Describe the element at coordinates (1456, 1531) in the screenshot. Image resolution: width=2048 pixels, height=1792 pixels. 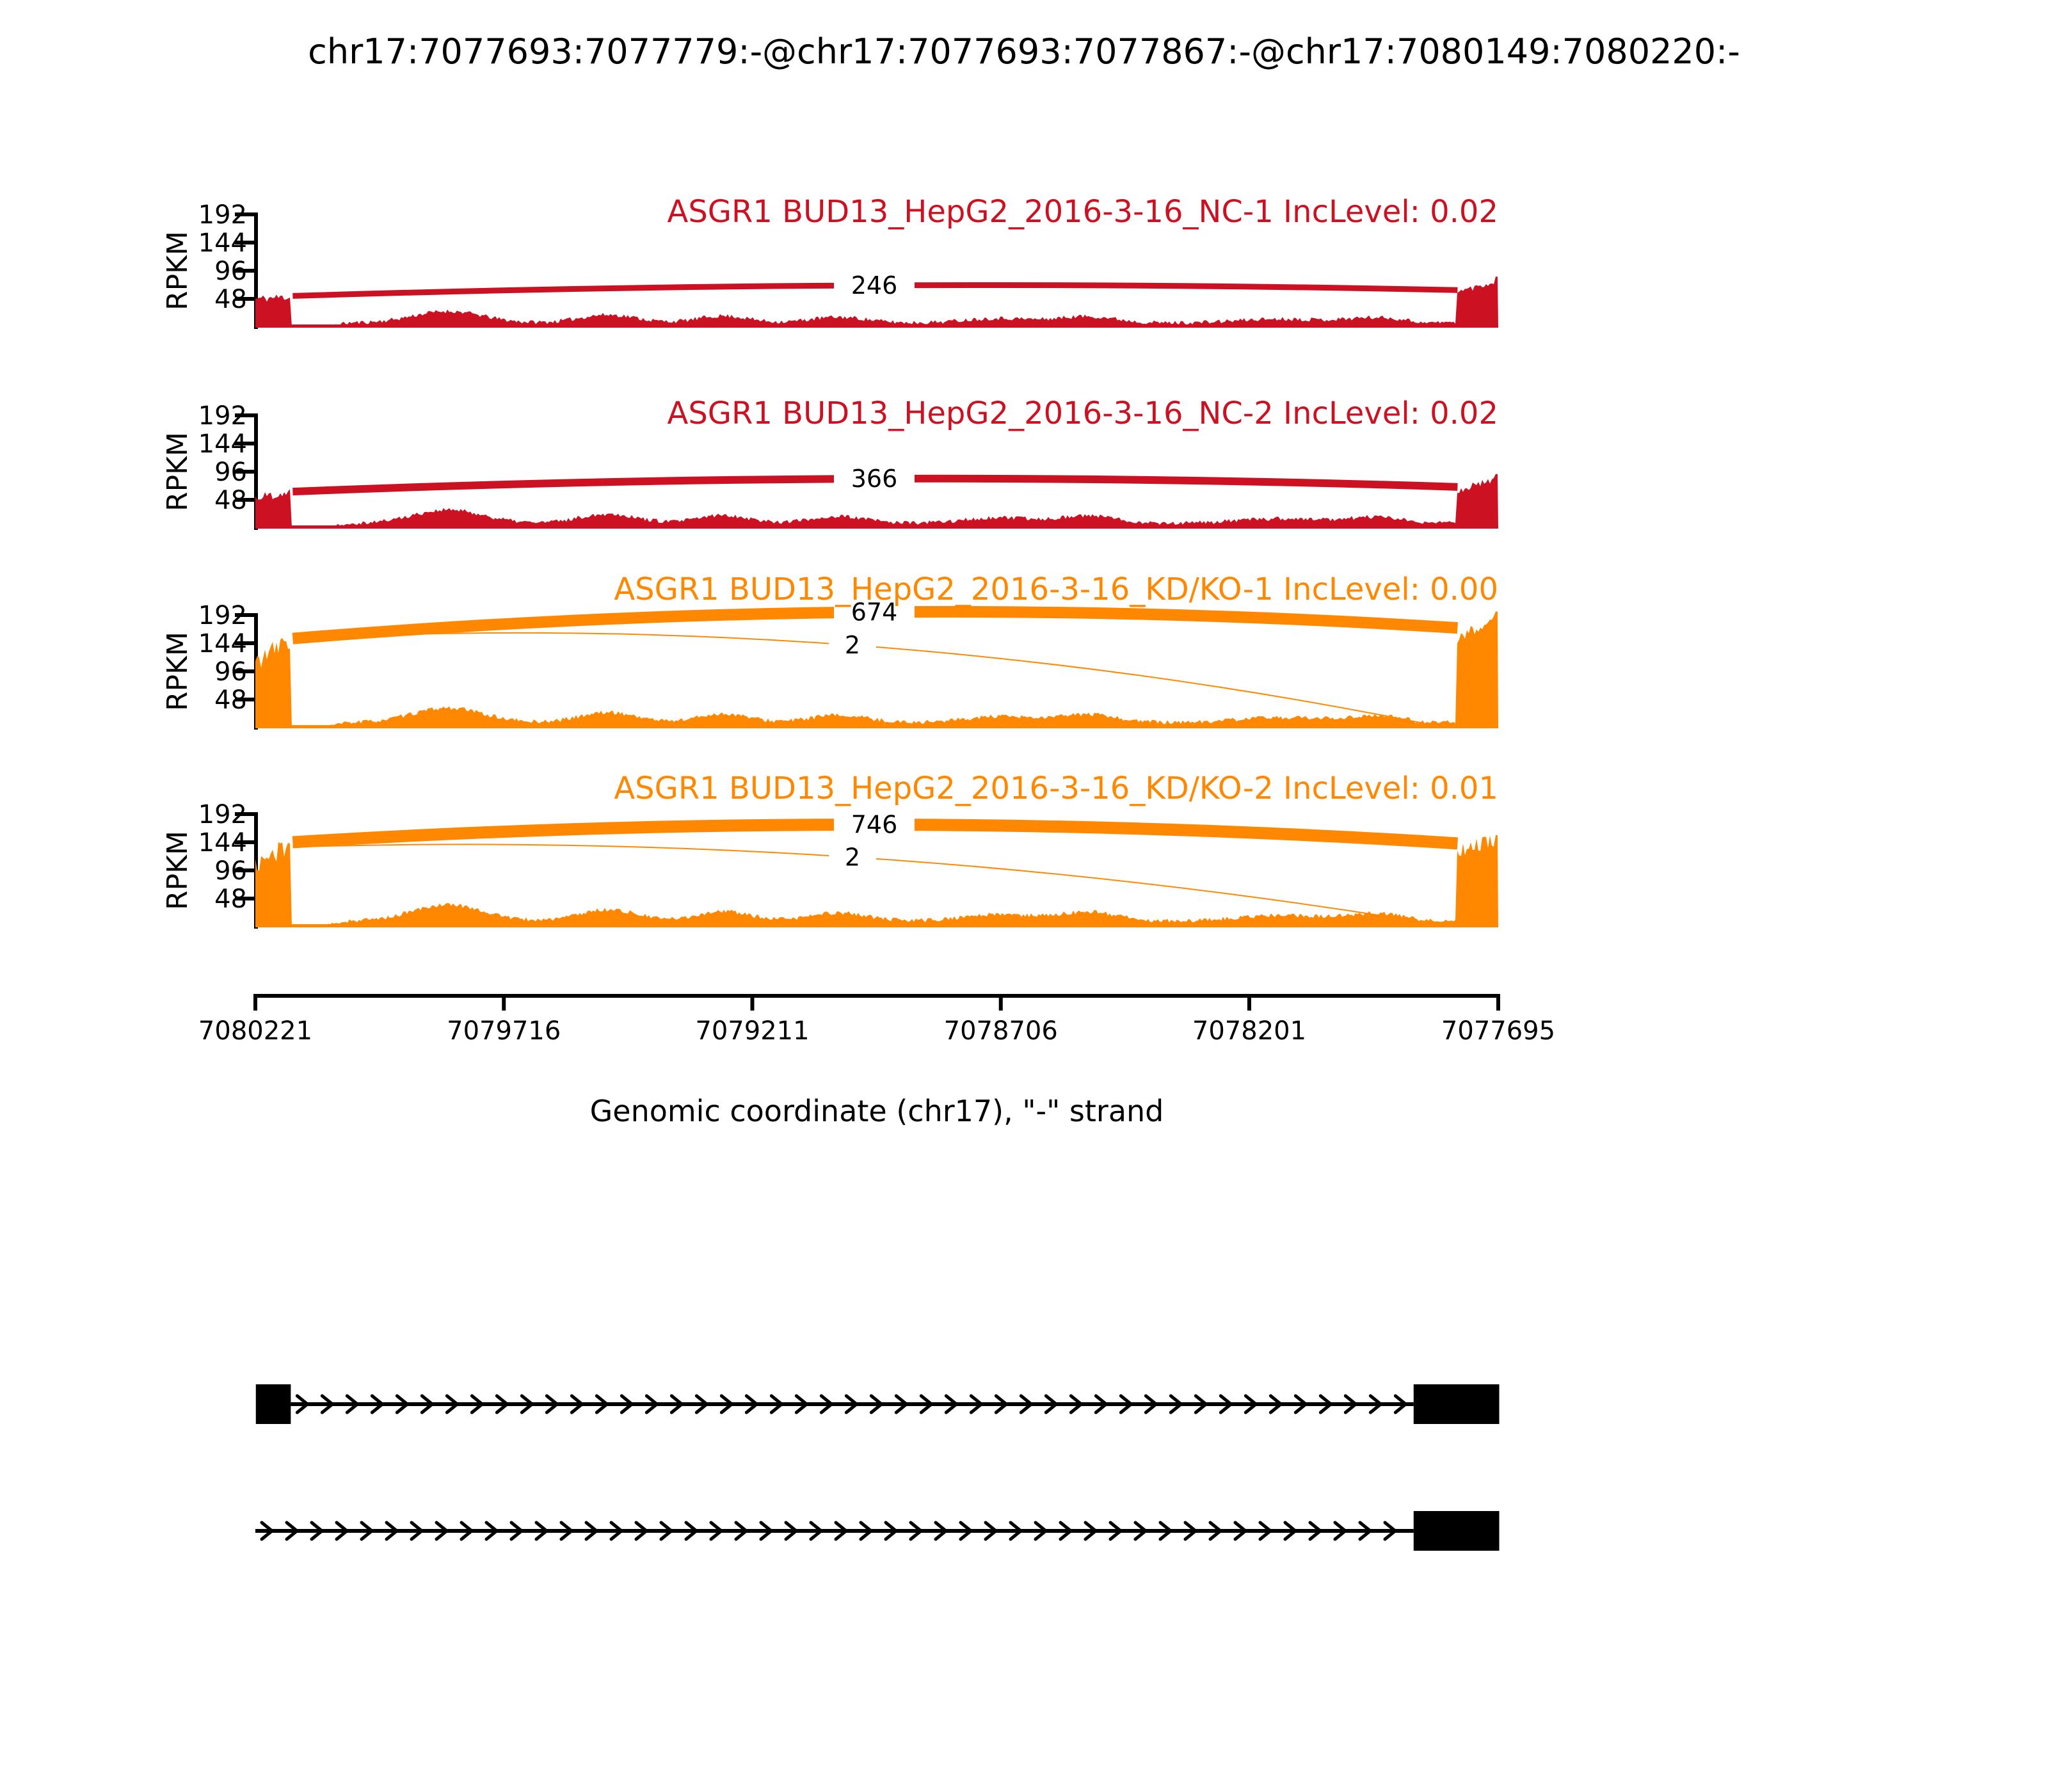
I see `exon-box` at that location.